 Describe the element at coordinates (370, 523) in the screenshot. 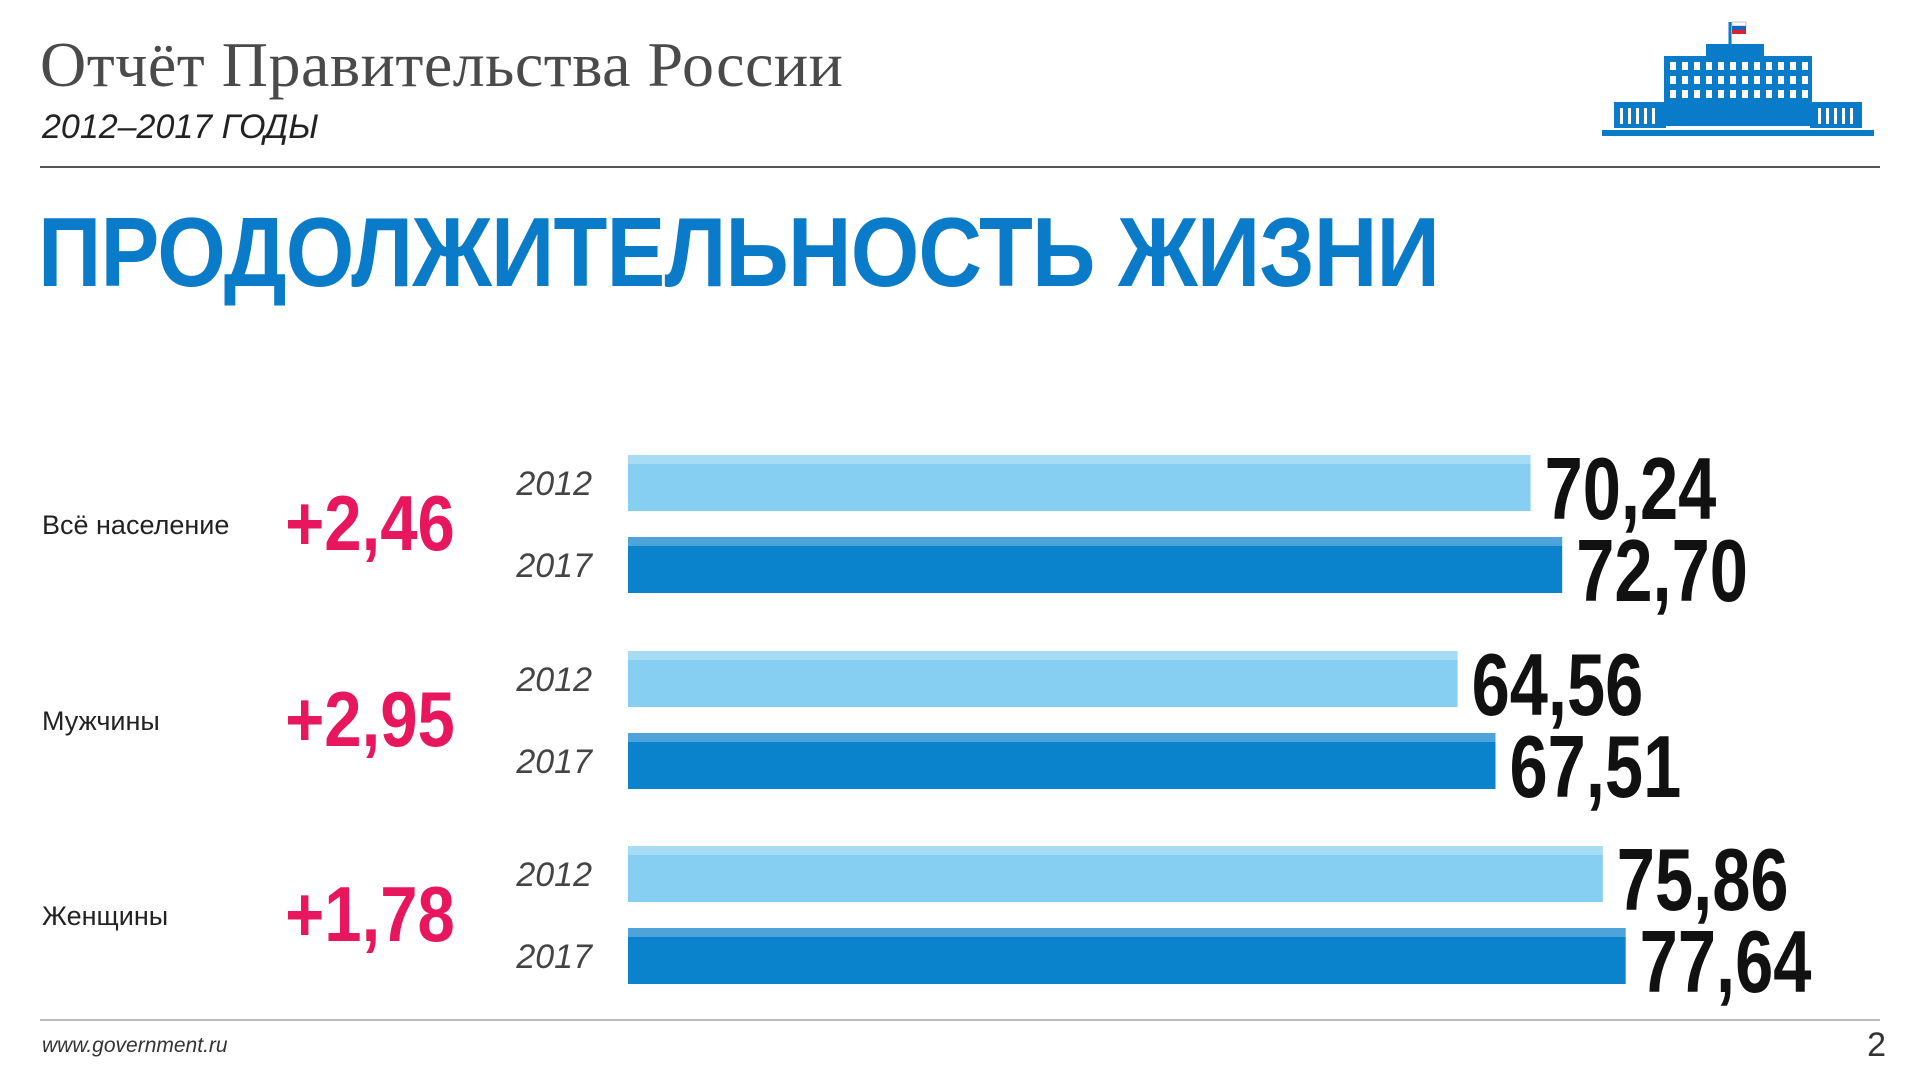

I see `delta-value: +2,46` at that location.